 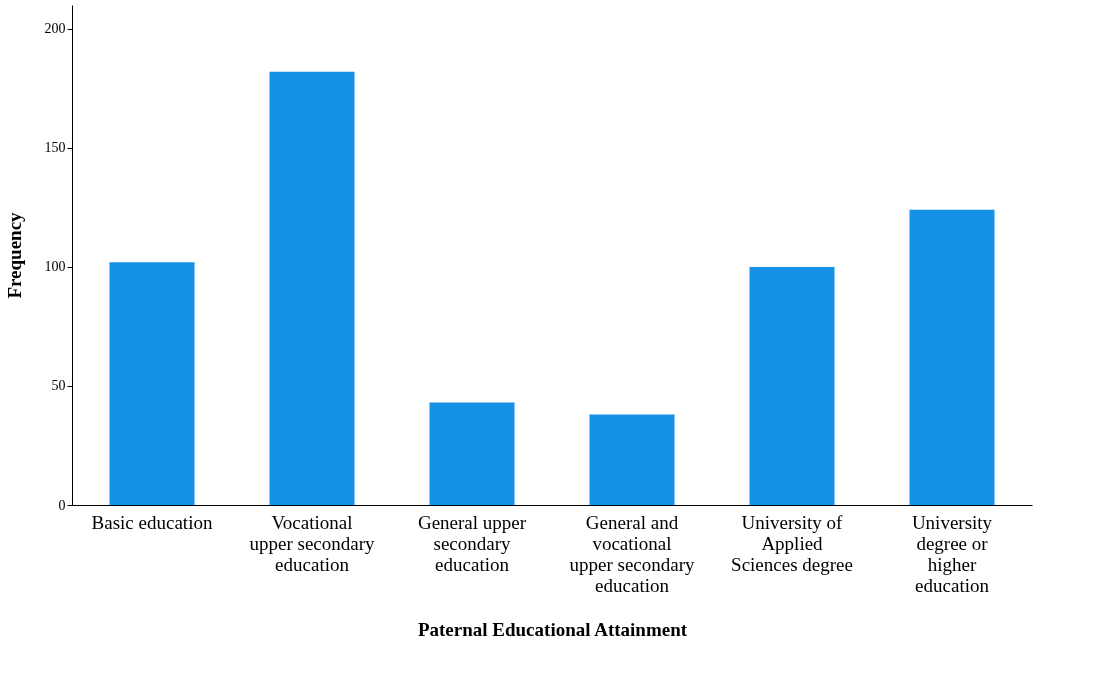 I want to click on y-tick-label: 0, so click(x=62, y=505).